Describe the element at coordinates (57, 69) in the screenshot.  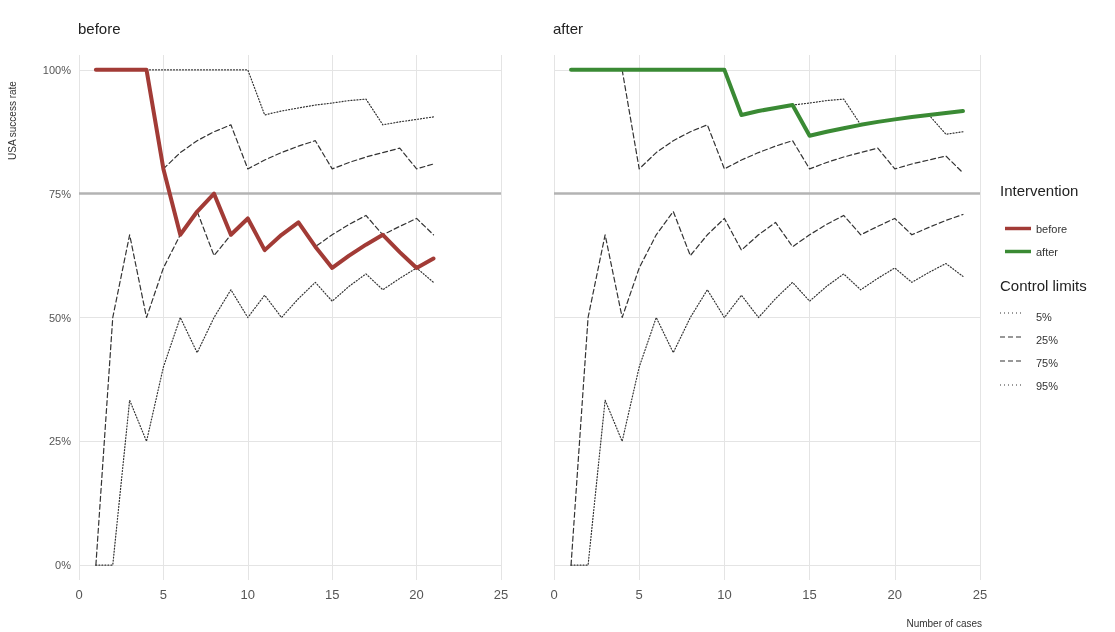
I see `y-tick-label: 100%` at that location.